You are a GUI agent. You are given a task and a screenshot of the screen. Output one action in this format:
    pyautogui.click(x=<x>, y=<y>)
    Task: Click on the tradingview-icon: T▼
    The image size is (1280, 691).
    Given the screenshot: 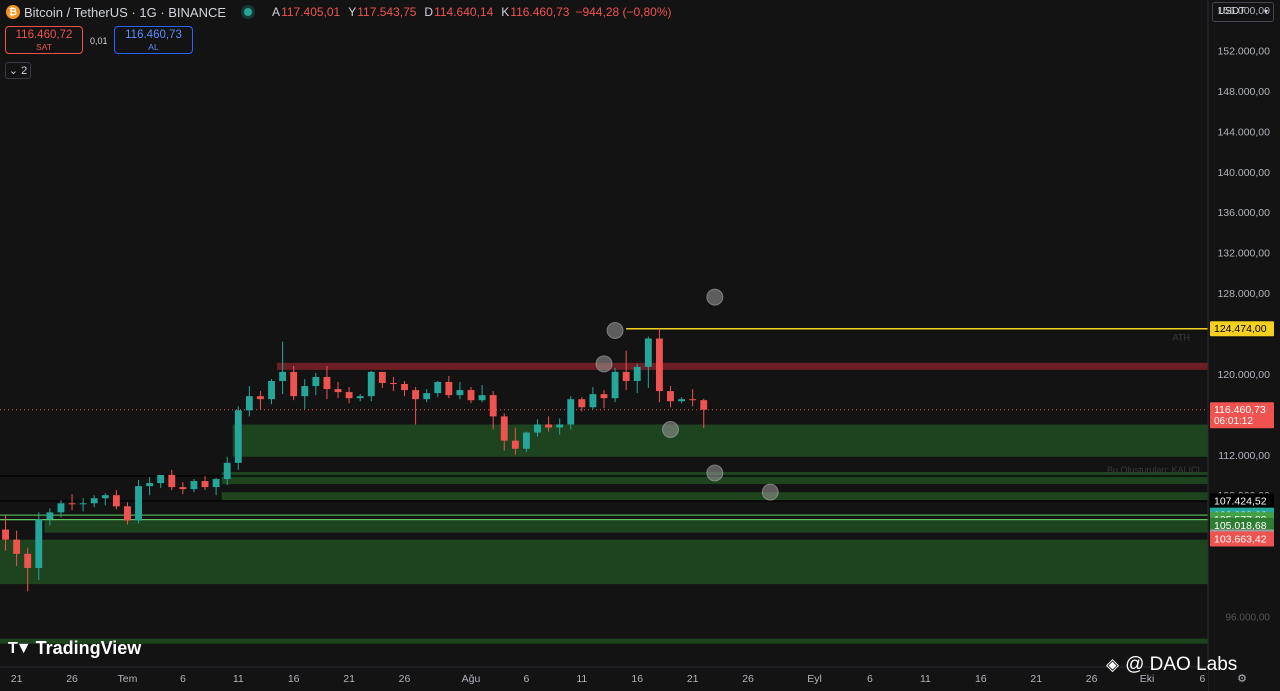 What is the action you would take?
    pyautogui.click(x=20, y=648)
    